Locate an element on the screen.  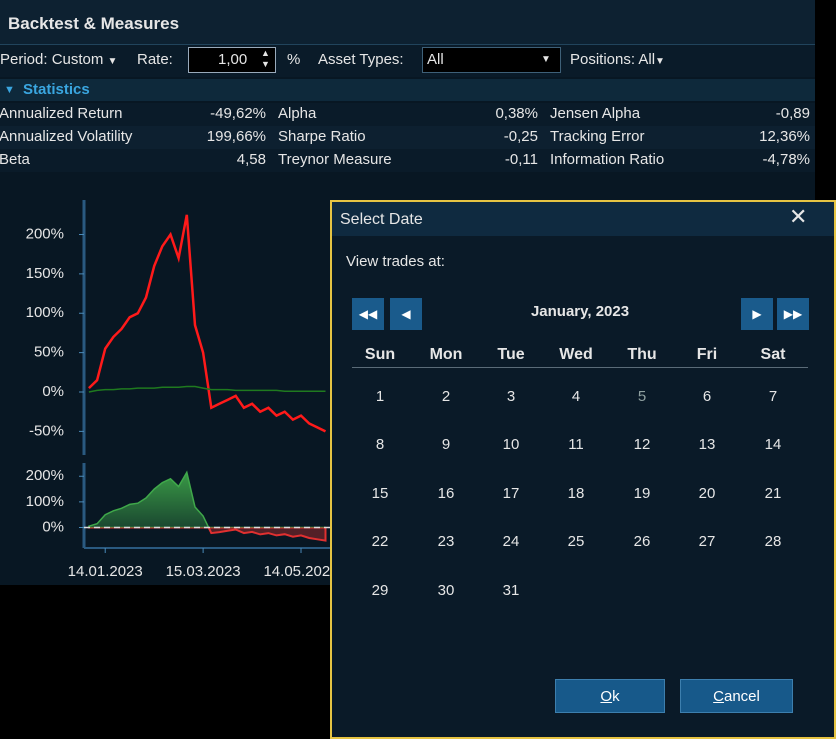
ok-button: Ok is located at coordinates (610, 696).